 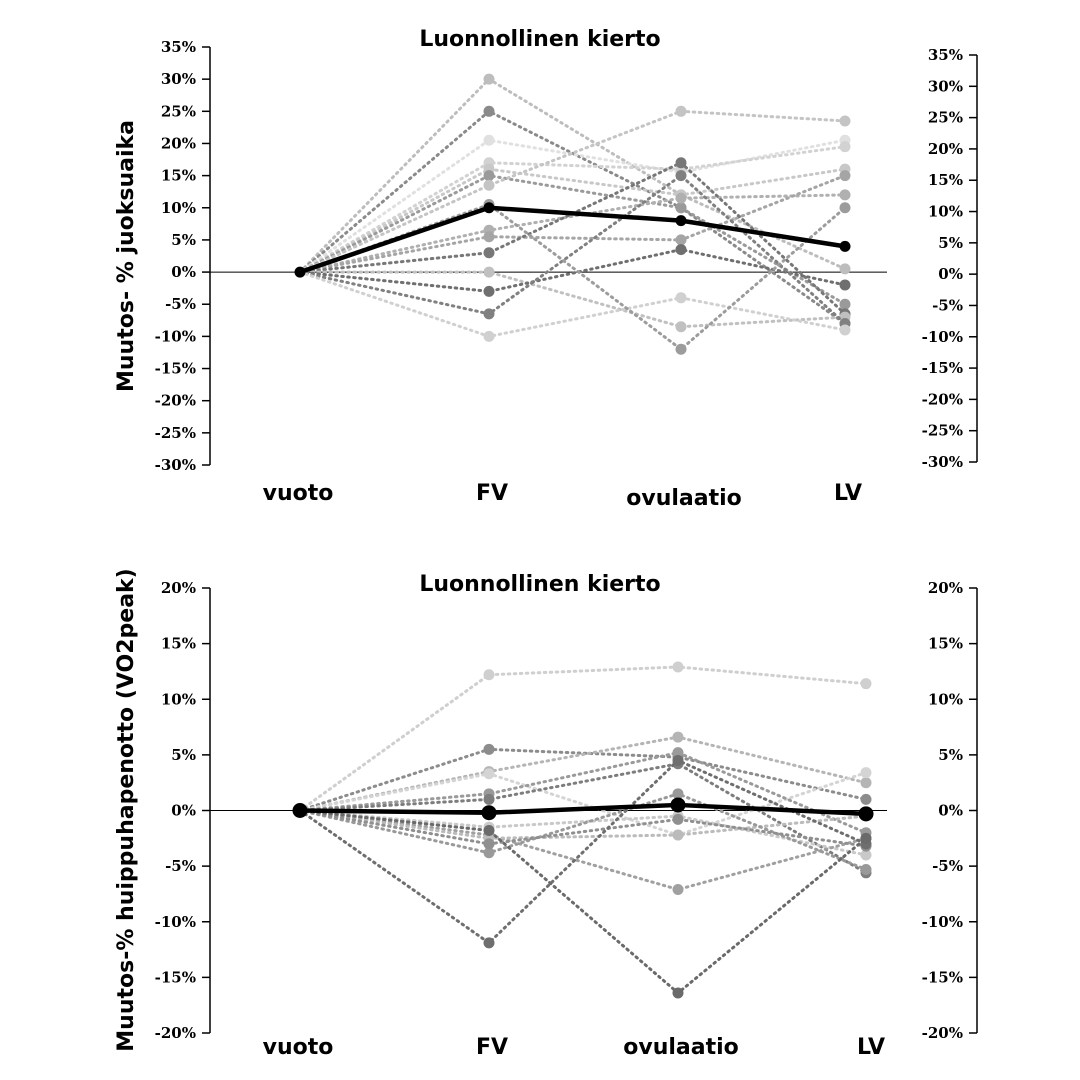 I want to click on series-h15, so click(x=574, y=277).